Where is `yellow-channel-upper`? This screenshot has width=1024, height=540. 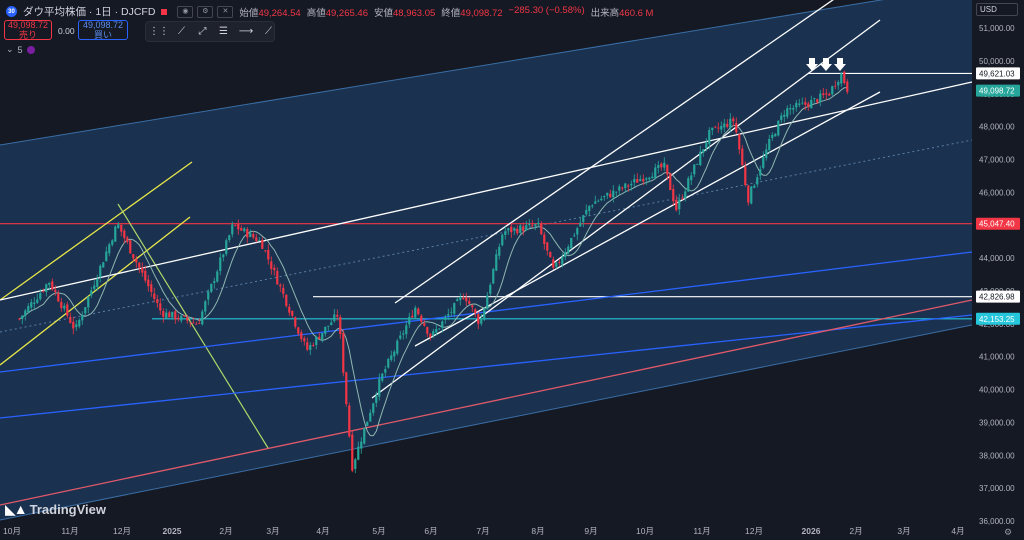 yellow-channel-upper is located at coordinates (96, 231).